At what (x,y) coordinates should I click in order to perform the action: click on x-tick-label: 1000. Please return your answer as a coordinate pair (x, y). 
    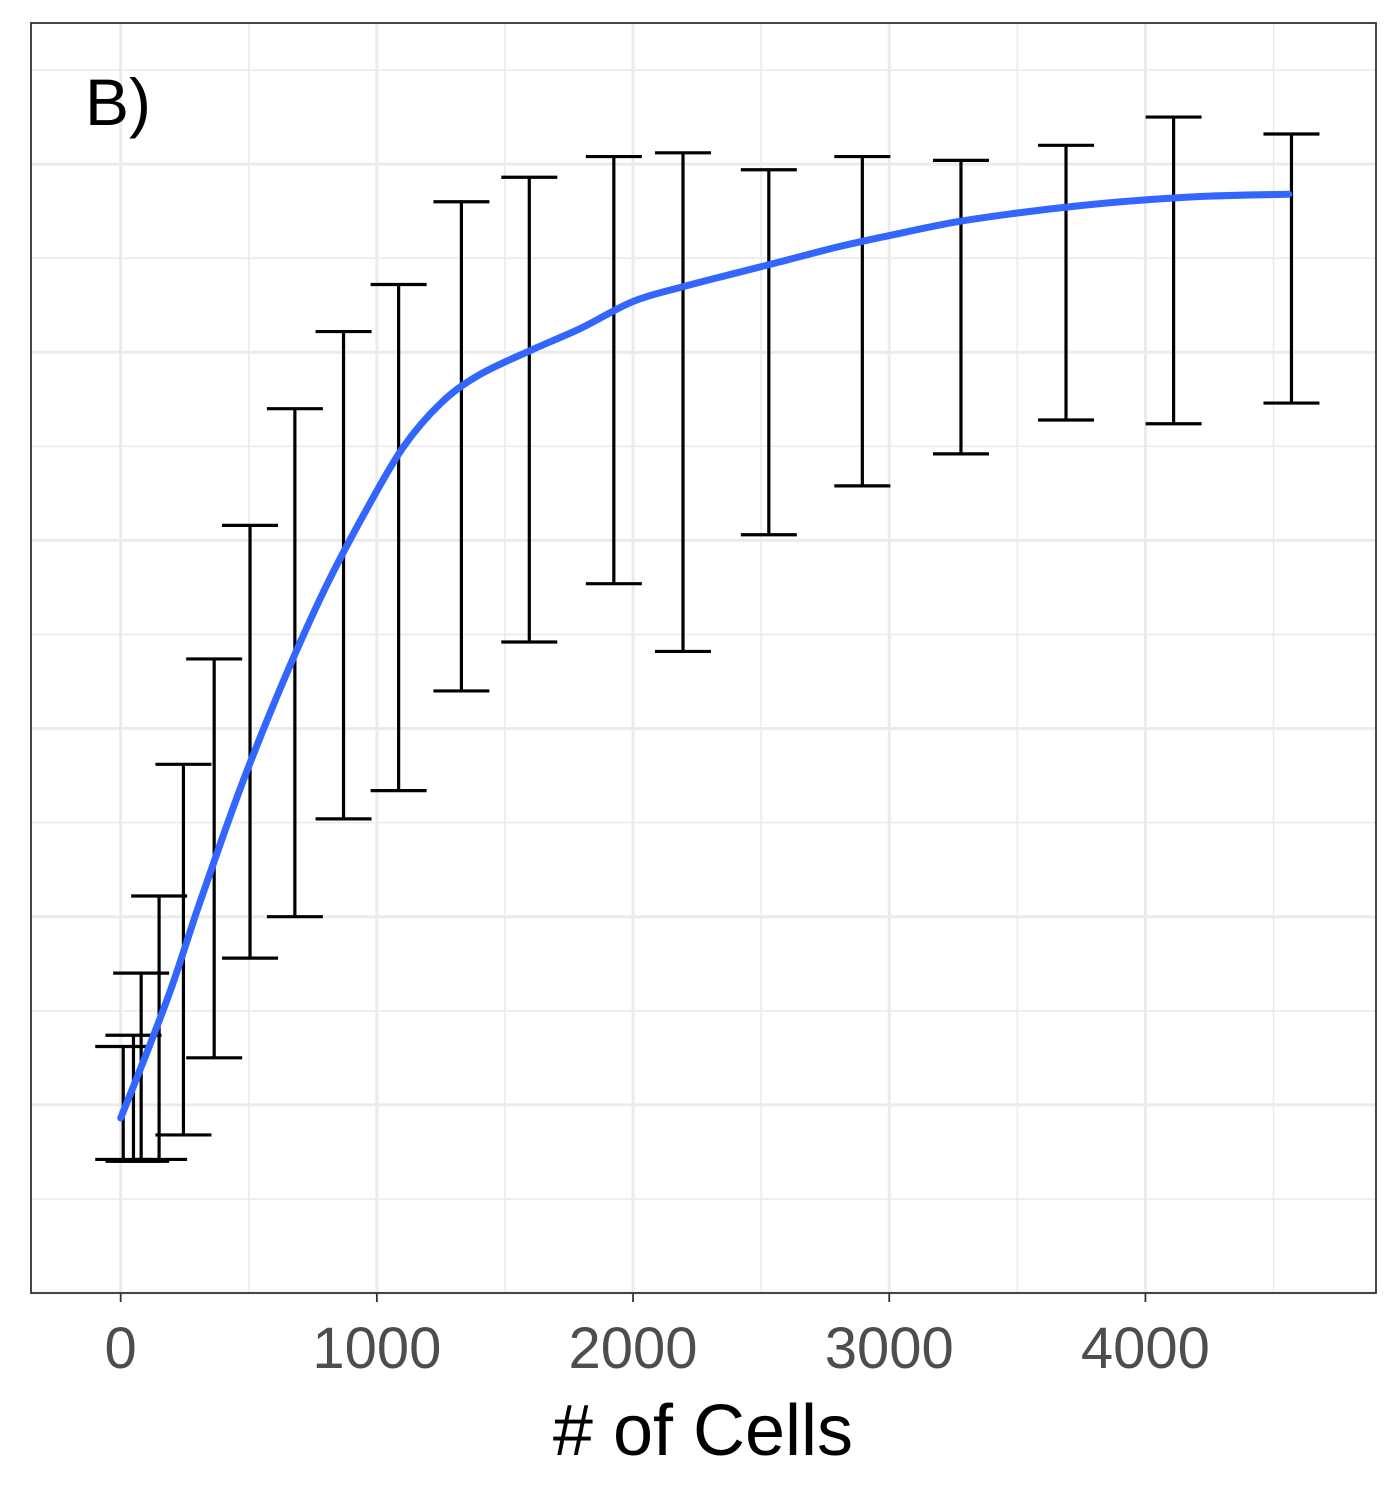
    Looking at the image, I should click on (376, 1348).